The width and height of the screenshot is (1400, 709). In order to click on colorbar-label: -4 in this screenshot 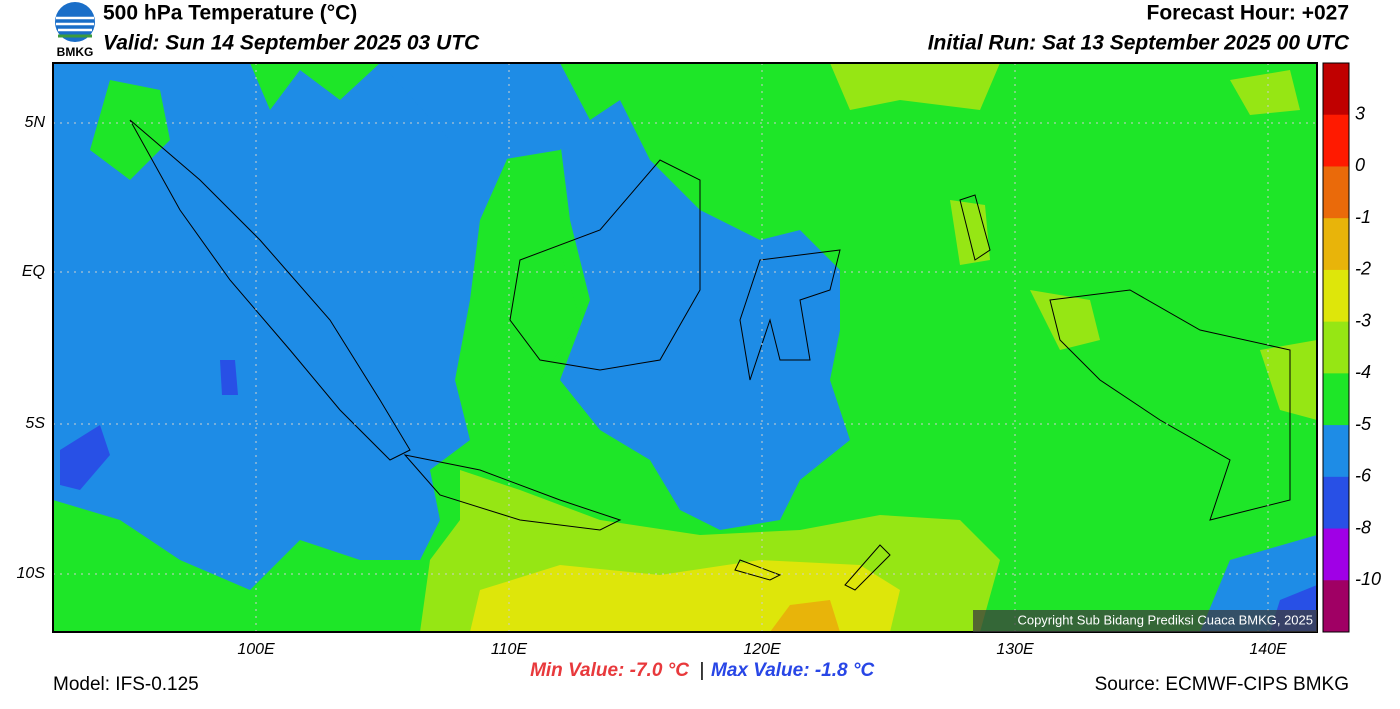, I will do `click(1363, 372)`.